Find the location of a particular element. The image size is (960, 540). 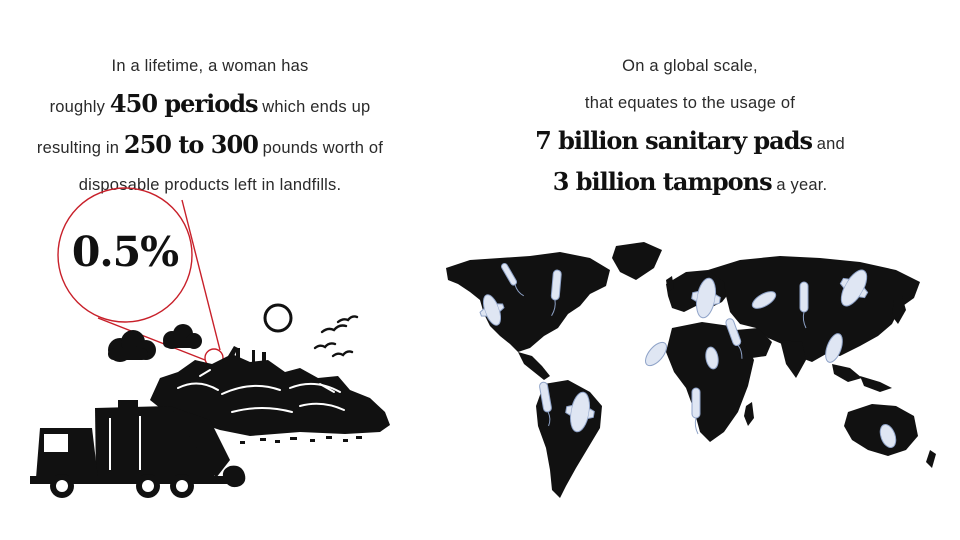

birds-icon is located at coordinates (336, 336).